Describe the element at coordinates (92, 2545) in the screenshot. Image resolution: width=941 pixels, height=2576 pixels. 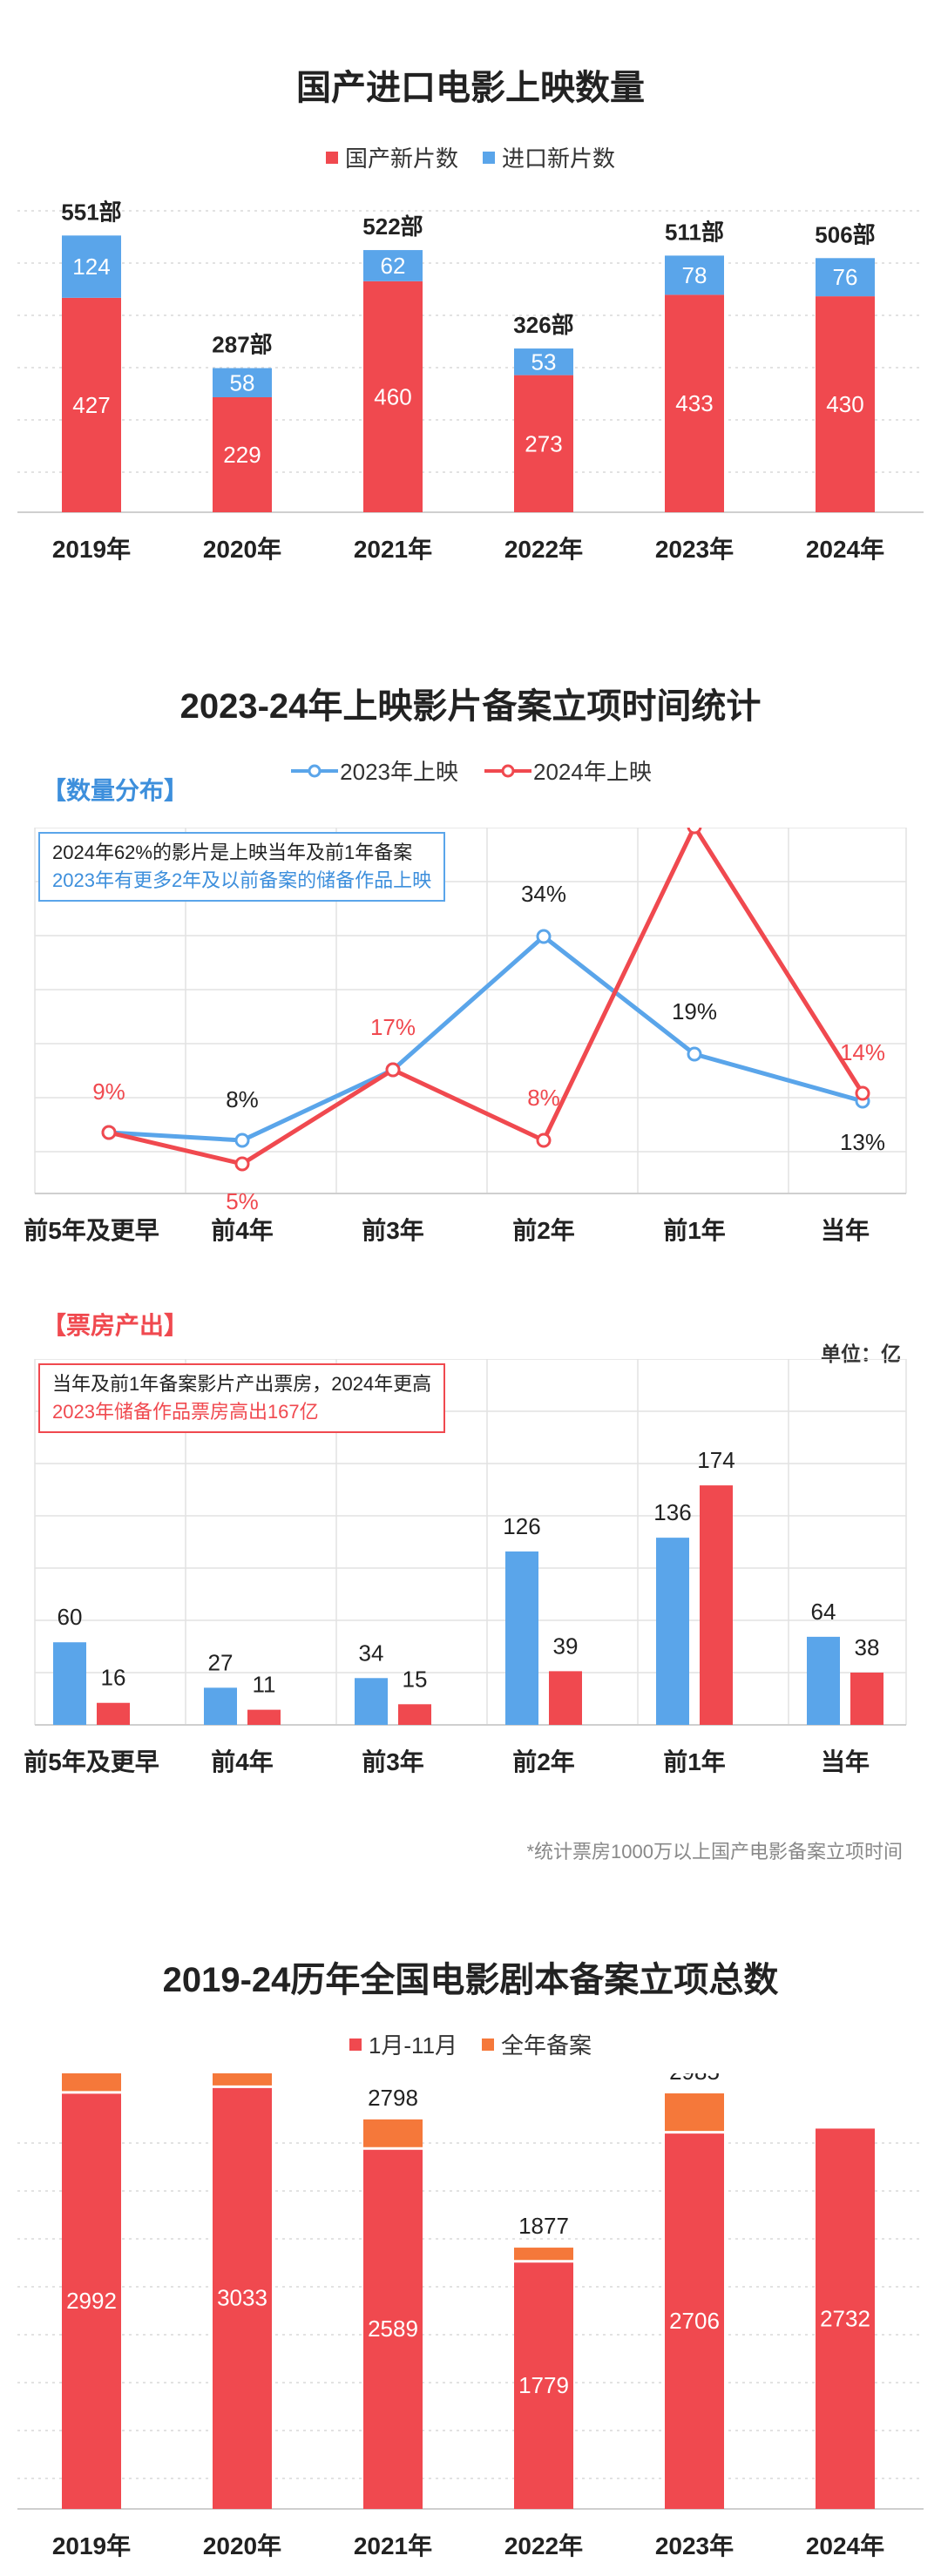
I see `x-tick-label: 2019年` at that location.